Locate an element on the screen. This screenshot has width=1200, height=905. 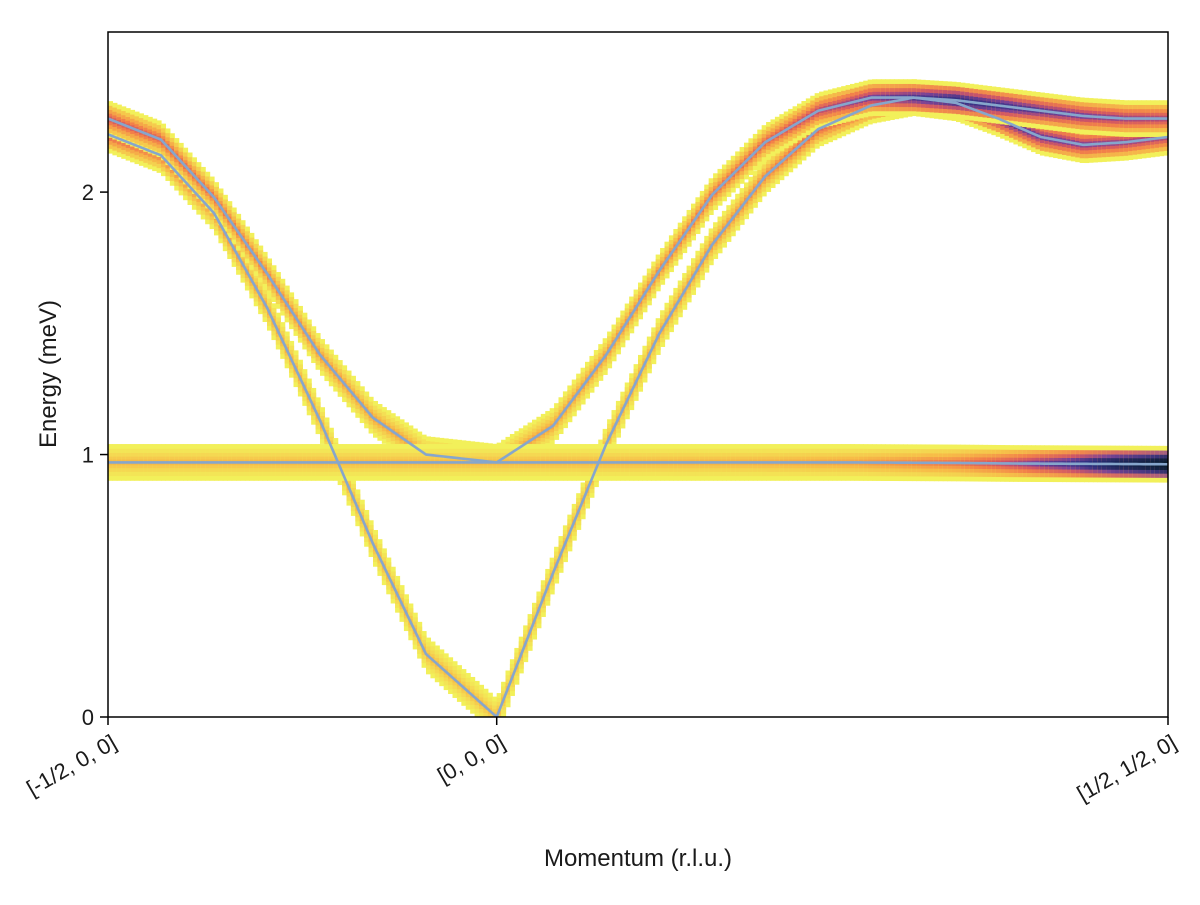
x-tick-label: [-1/2, 0, 0] is located at coordinates (71, 765).